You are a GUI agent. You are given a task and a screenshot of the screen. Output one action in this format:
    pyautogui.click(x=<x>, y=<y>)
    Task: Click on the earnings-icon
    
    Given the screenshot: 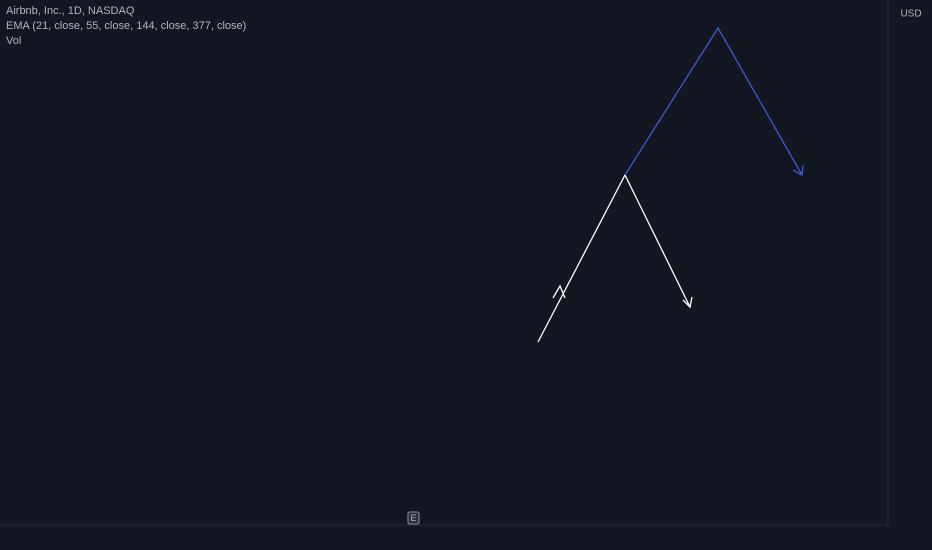 What is the action you would take?
    pyautogui.click(x=413, y=518)
    